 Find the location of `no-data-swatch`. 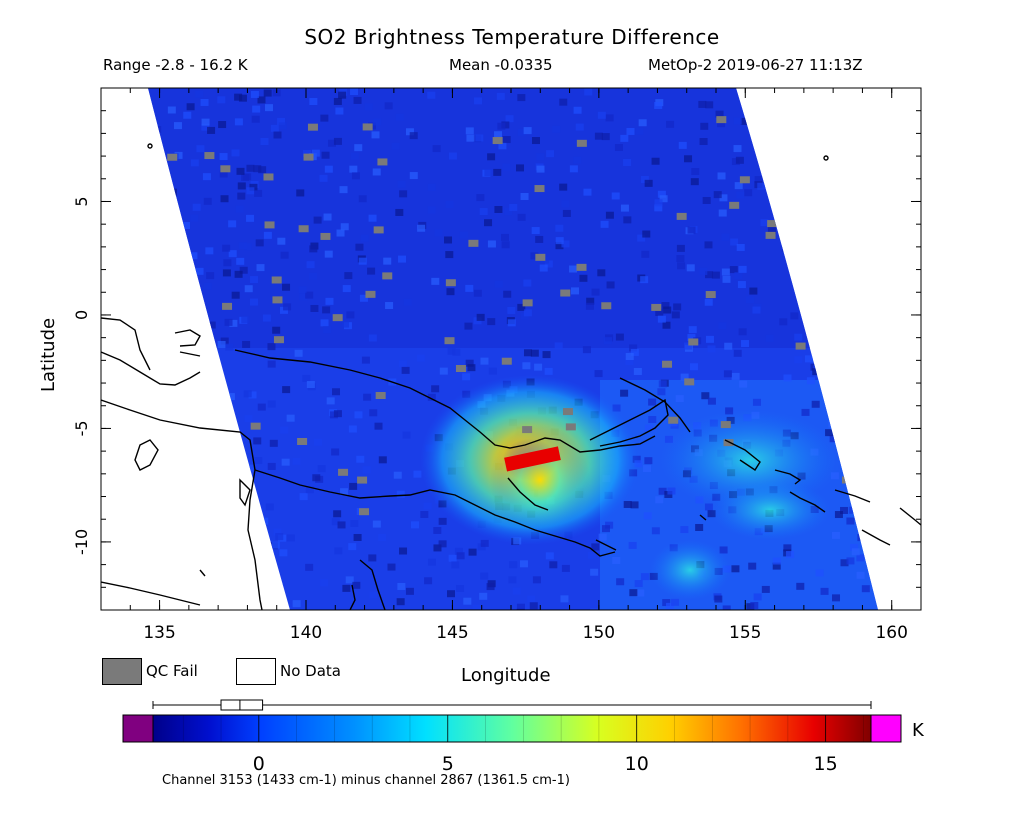

no-data-swatch is located at coordinates (256, 671).